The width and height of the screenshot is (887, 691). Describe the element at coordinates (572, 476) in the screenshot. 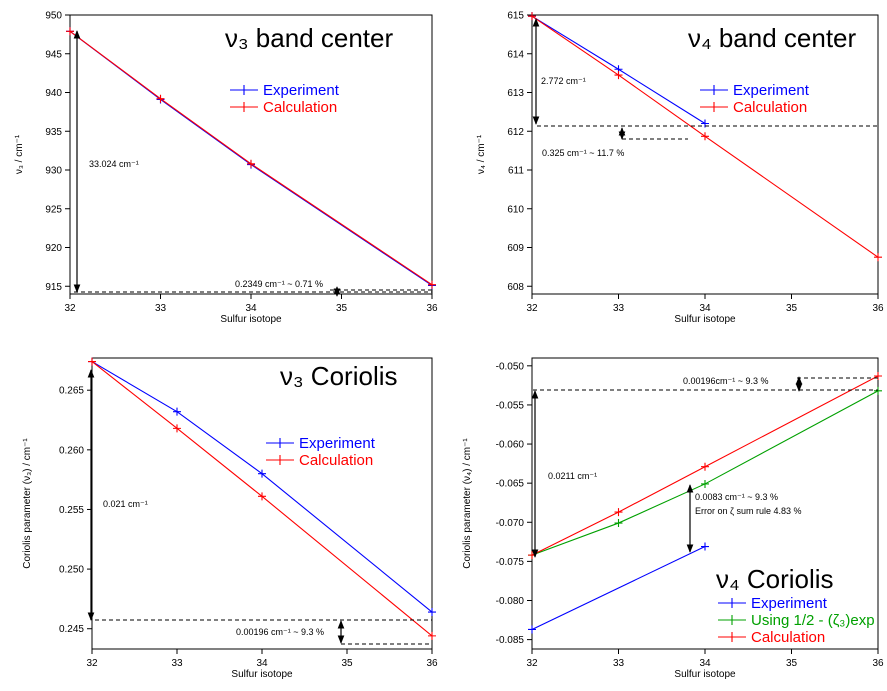

I see `annotation-label: 0.0211 cm⁻¹` at that location.